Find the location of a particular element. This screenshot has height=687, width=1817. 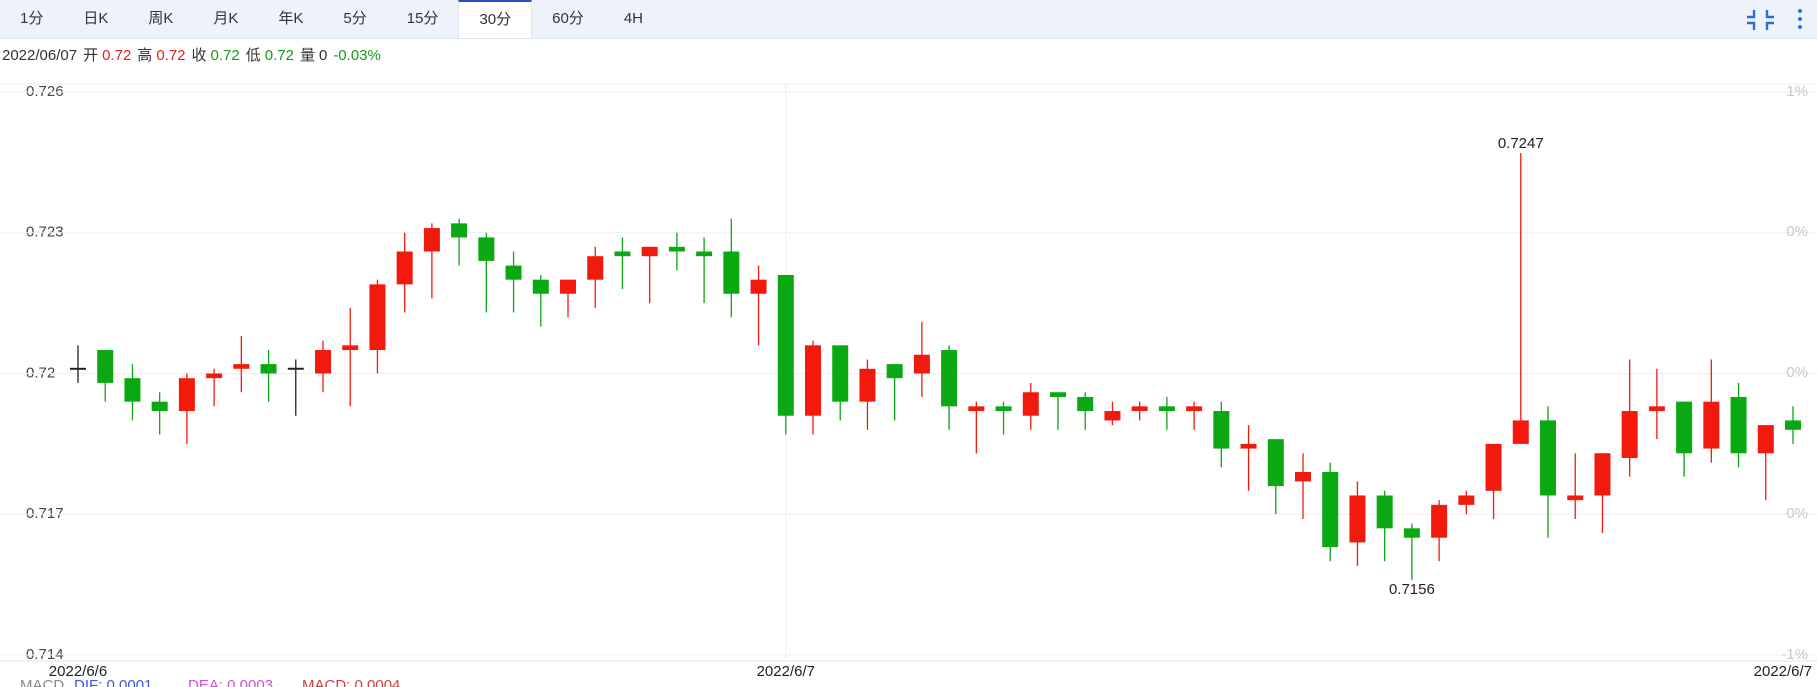

period-tab: 5分 is located at coordinates (355, 18).